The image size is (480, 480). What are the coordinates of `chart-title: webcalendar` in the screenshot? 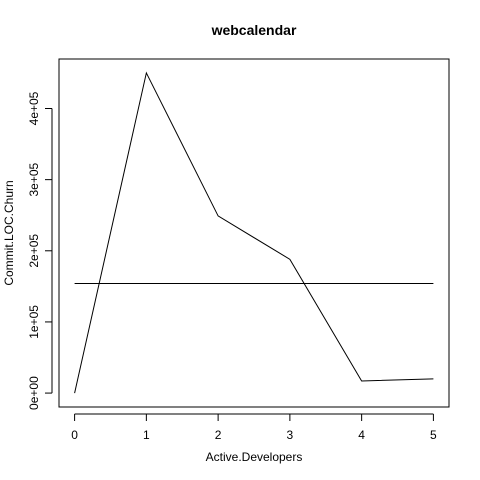 It's located at (254, 30).